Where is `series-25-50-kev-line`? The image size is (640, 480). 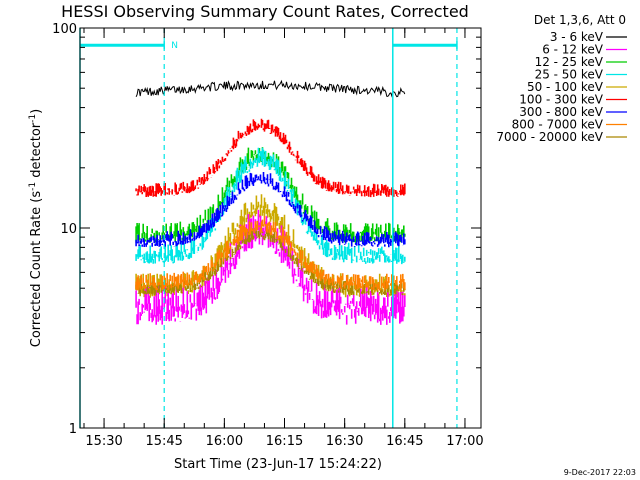
series-25-50-kev-line is located at coordinates (270, 206).